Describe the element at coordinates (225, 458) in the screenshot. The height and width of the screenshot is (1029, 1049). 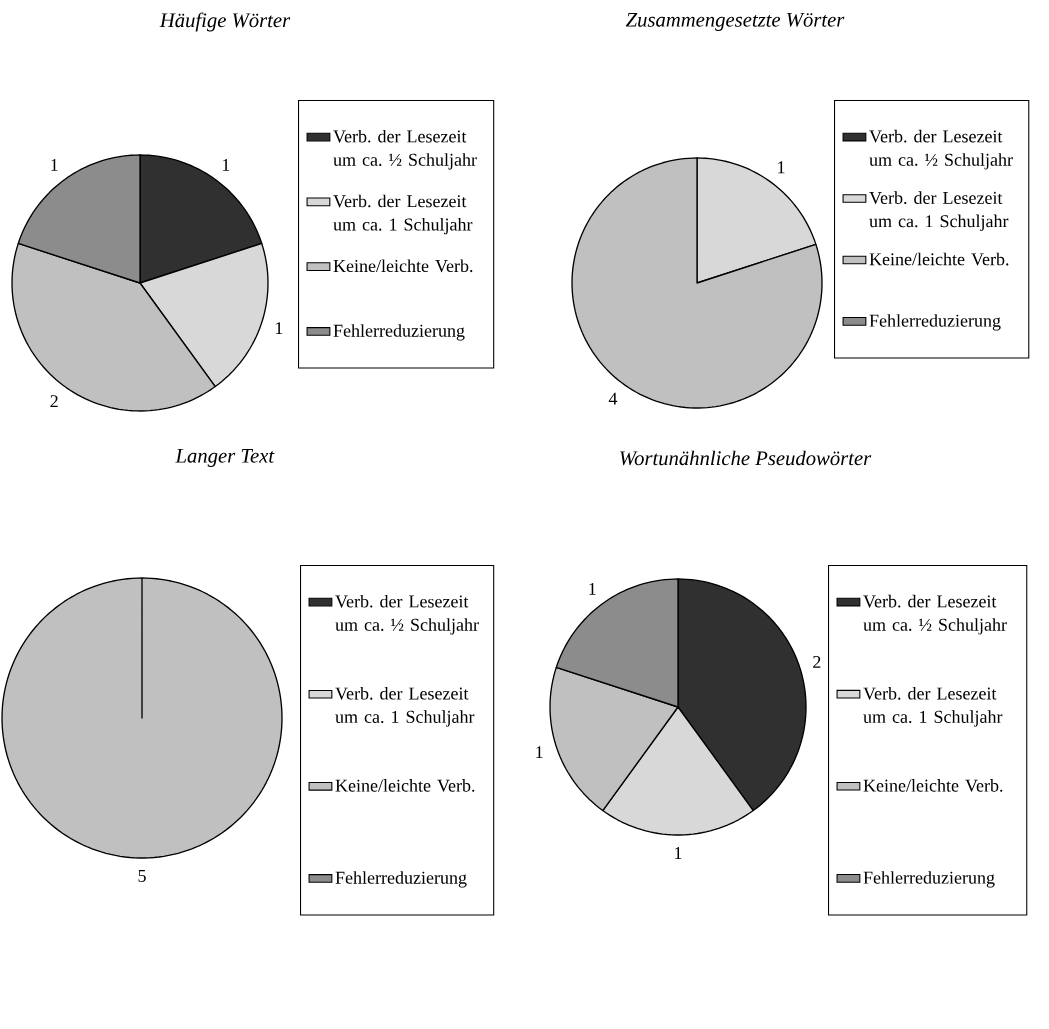
I see `chart-title: Langer Text` at that location.